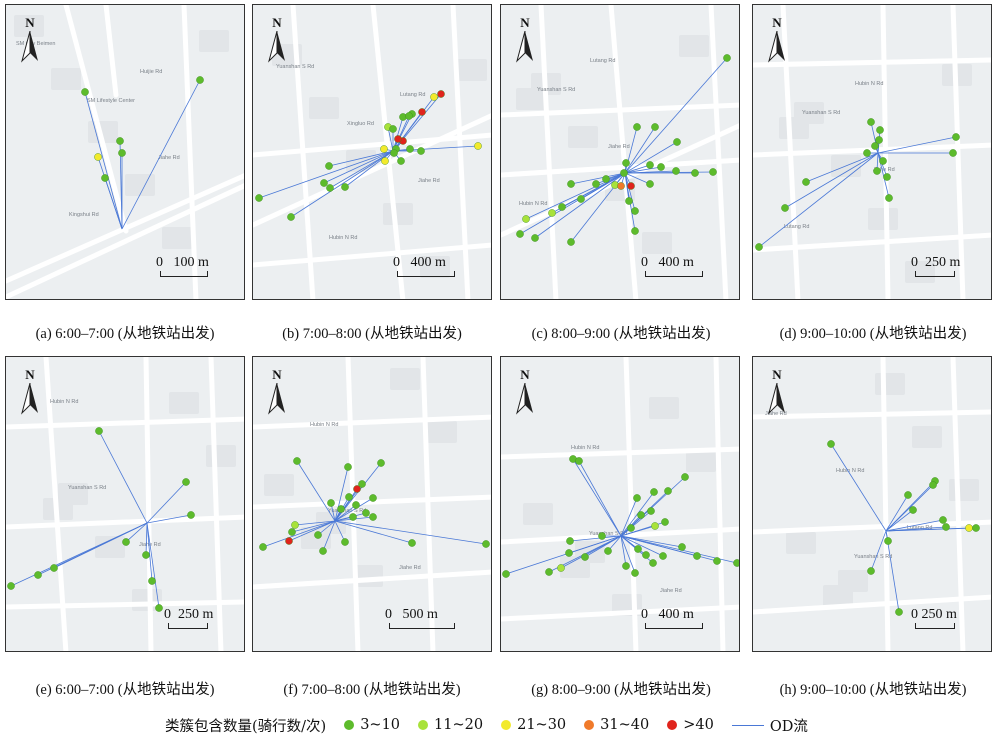 This screenshot has height=740, width=1000. I want to click on scale-label: 0 400 m, so click(419, 262).